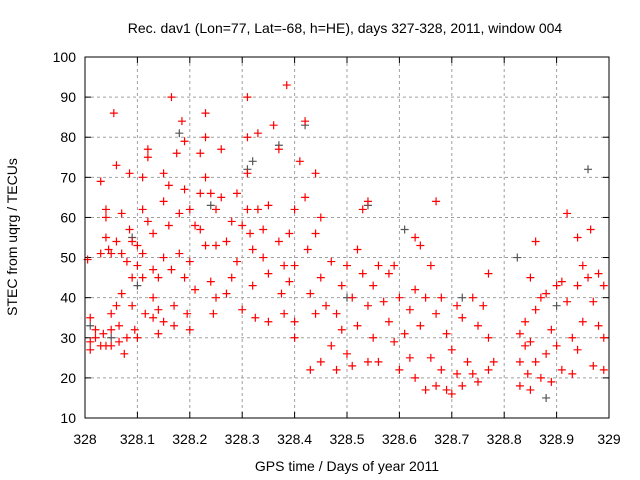 This screenshot has height=480, width=640. Describe the element at coordinates (85, 439) in the screenshot. I see `x-tick-label: 328` at that location.